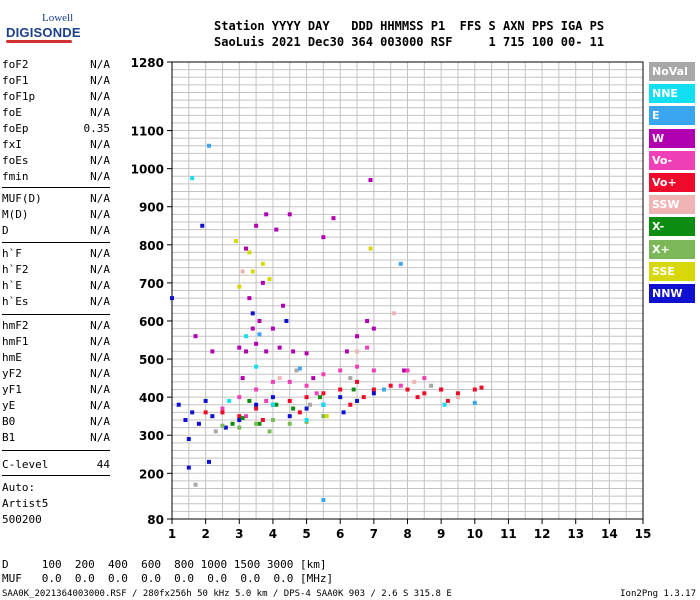 This screenshot has width=700, height=600. Describe the element at coordinates (658, 594) in the screenshot. I see `footer-version: Ion2Png 1.3.17` at that location.